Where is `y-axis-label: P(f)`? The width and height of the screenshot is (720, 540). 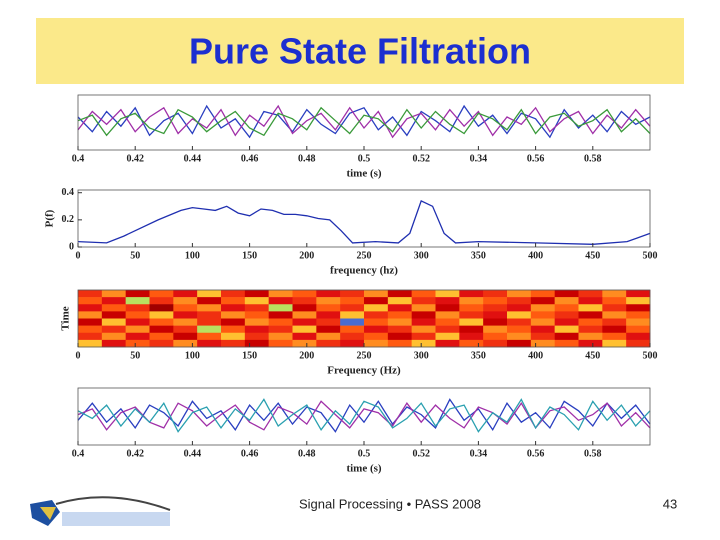 y-axis-label: P(f) is located at coordinates (50, 218).